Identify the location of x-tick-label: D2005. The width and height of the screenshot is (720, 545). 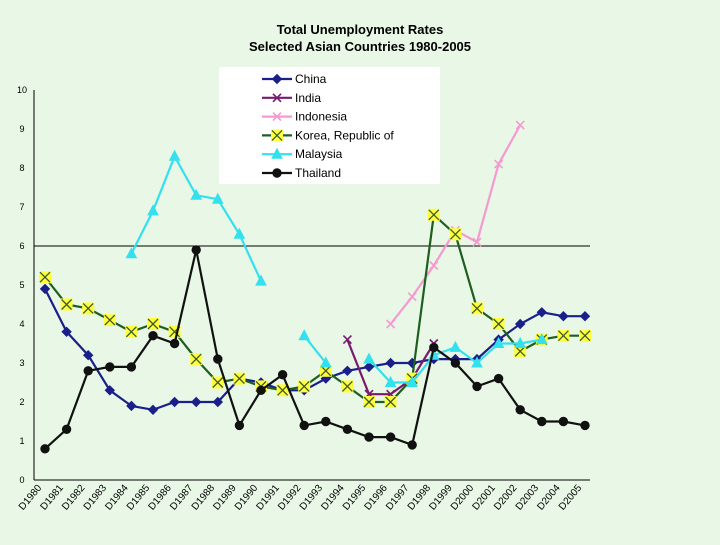
(571, 498).